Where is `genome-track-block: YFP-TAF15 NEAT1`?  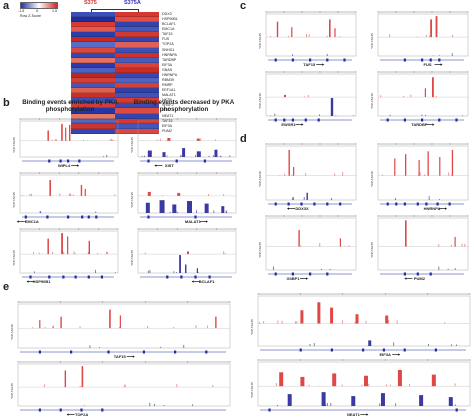 genome-track-block: YFP-TAF15 NEAT1 is located at coordinates (360, 388).